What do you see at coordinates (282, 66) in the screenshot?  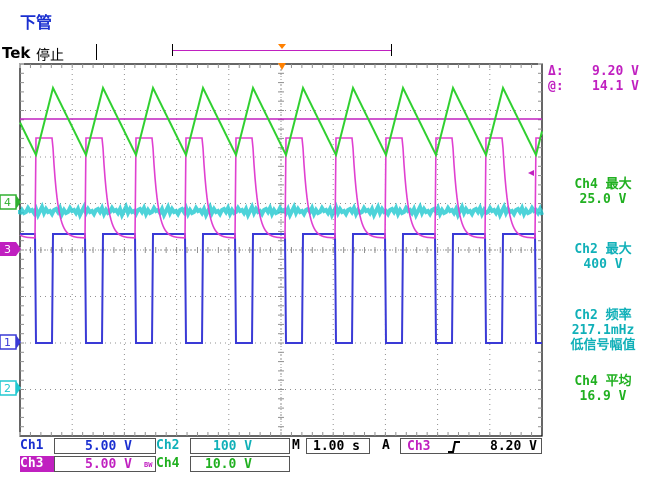 I see `trigger-point-icon` at bounding box center [282, 66].